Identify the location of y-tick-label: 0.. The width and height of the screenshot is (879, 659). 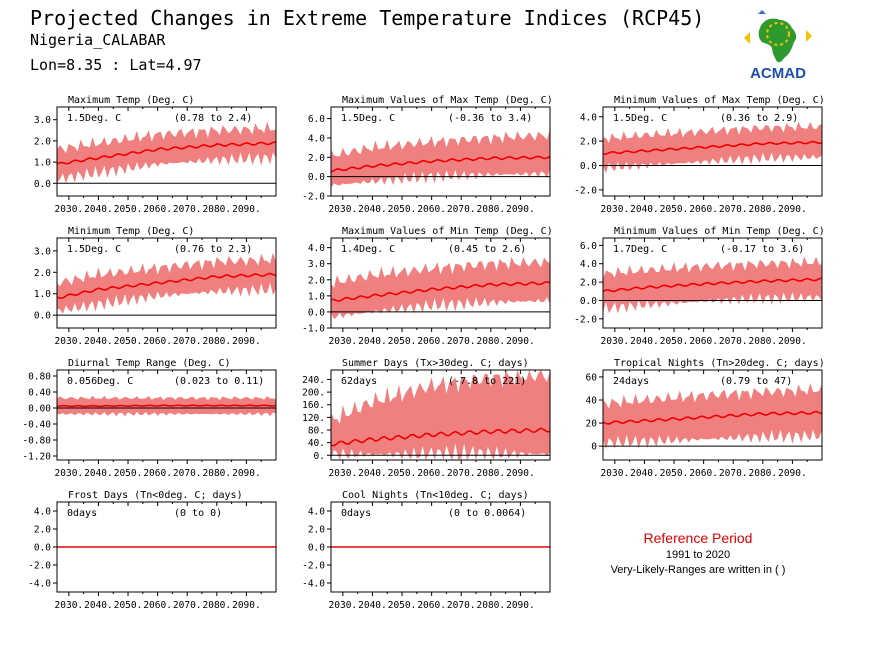
(319, 456).